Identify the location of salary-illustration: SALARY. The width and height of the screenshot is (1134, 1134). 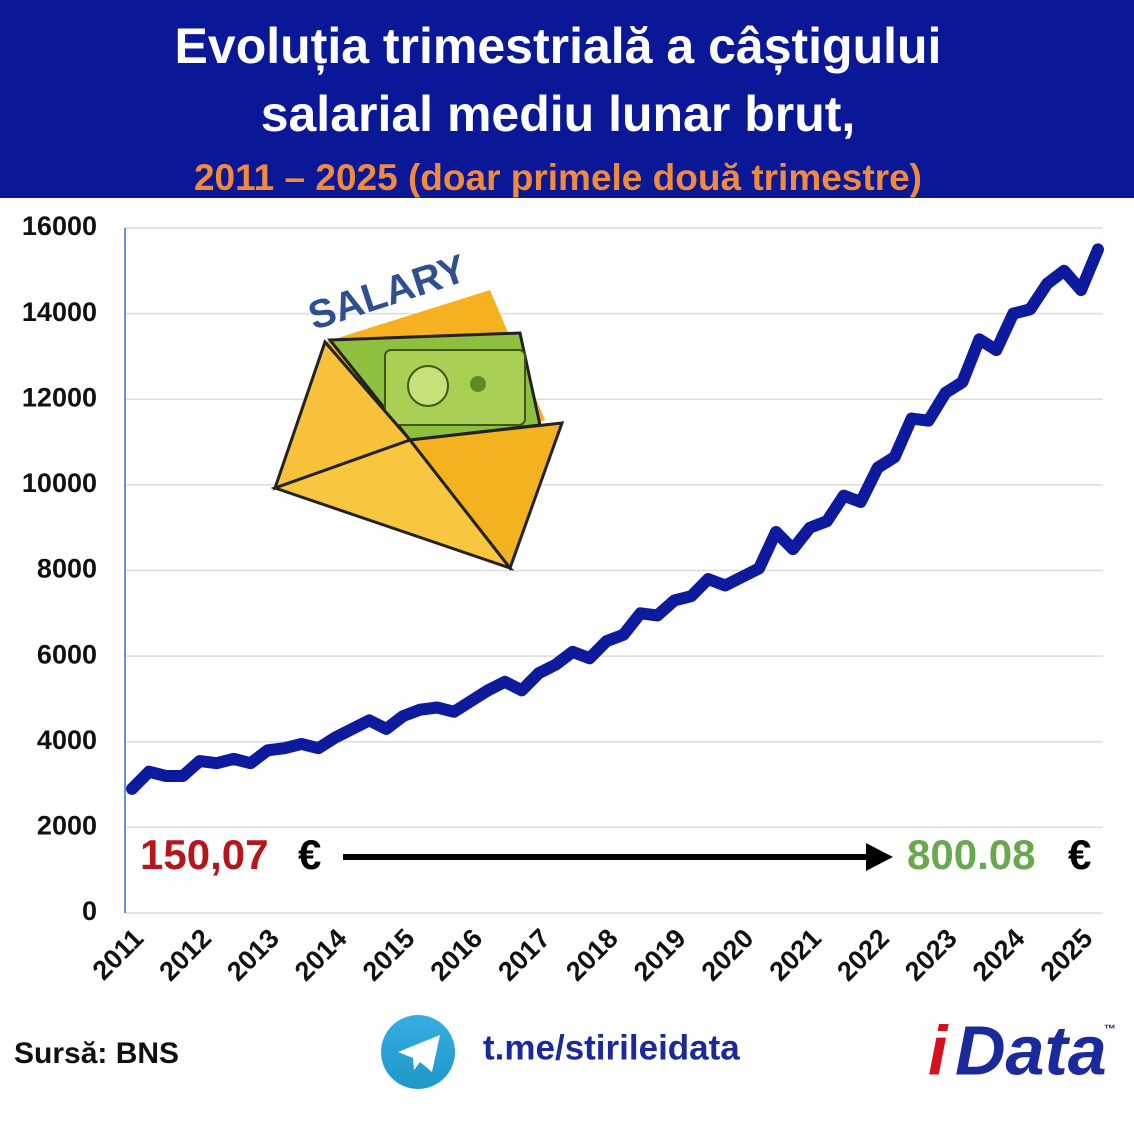
(417, 409).